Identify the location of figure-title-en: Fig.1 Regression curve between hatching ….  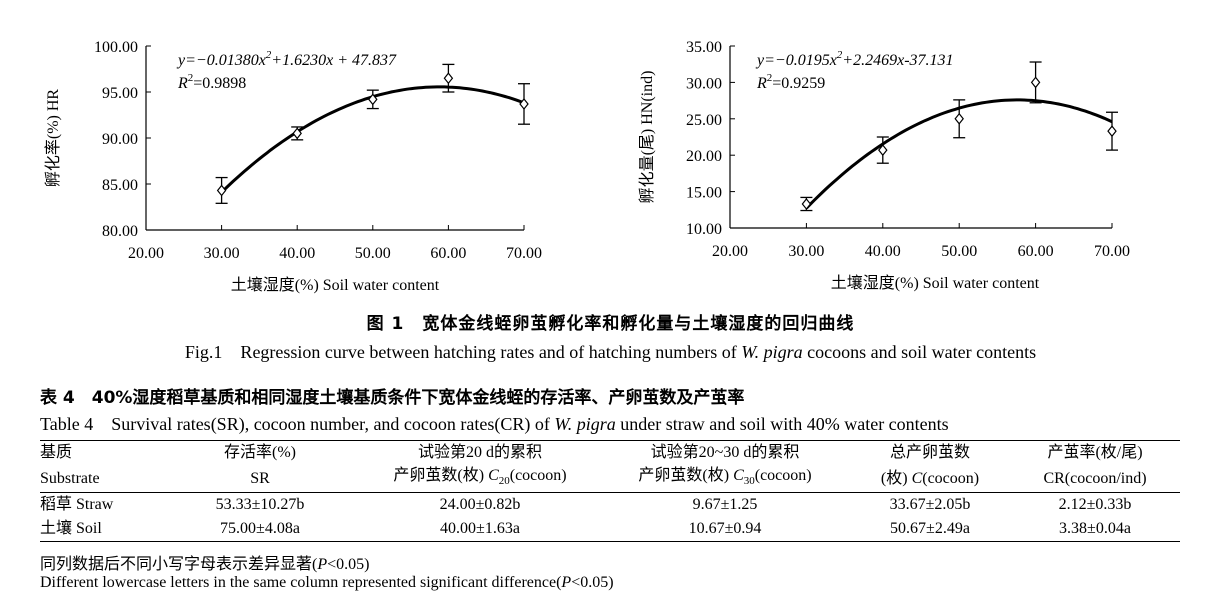
(610, 352).